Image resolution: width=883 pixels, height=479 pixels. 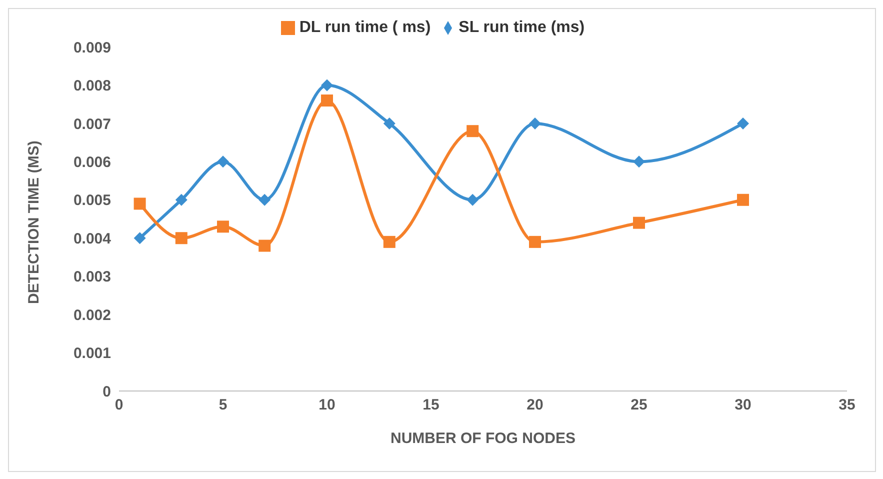 I want to click on y-tick-label: 0.003, so click(x=92, y=277).